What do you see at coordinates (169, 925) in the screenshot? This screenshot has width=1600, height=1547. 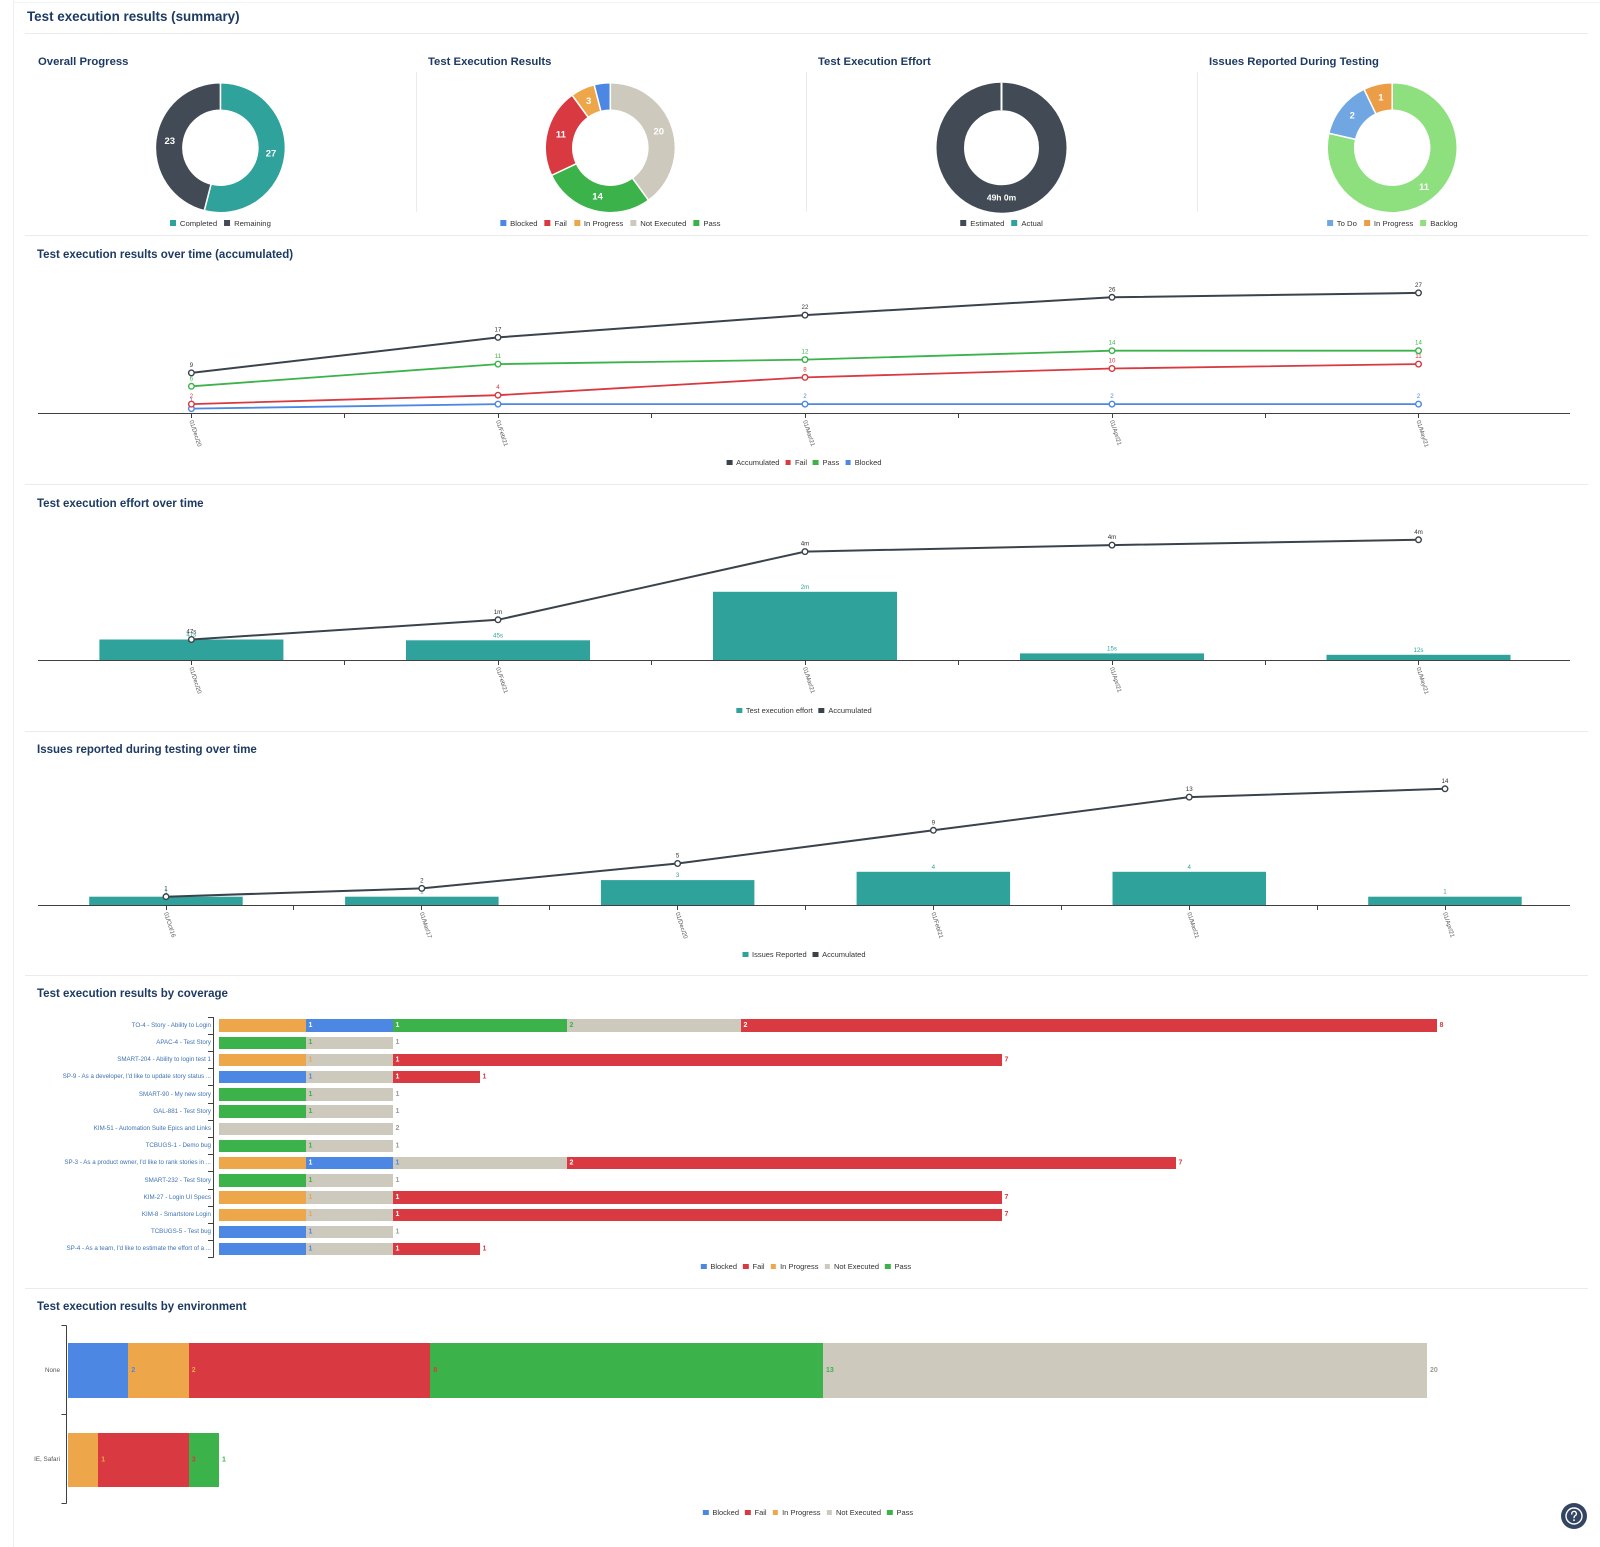 I see `svg-text: 01/Oct/16` at bounding box center [169, 925].